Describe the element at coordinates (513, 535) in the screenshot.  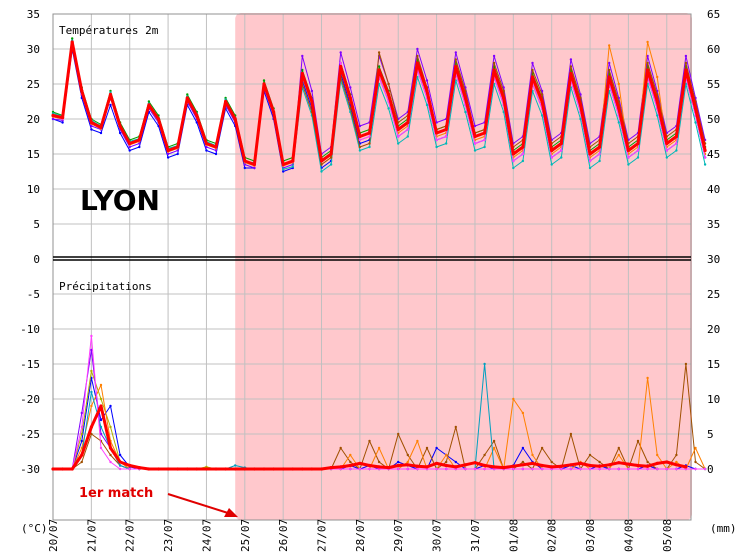
I see `x-tick-label: 01/08` at that location.